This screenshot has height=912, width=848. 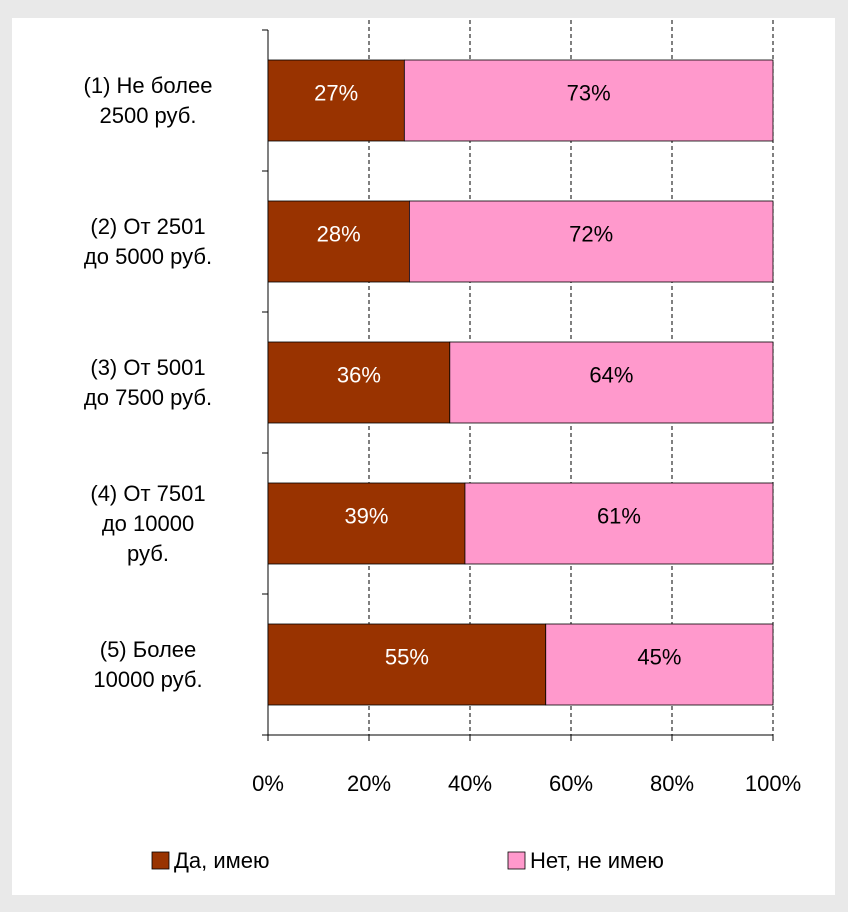 What do you see at coordinates (148, 523) in the screenshot?
I see `y-tick-label: (4) От 7501 до 10000 руб.` at bounding box center [148, 523].